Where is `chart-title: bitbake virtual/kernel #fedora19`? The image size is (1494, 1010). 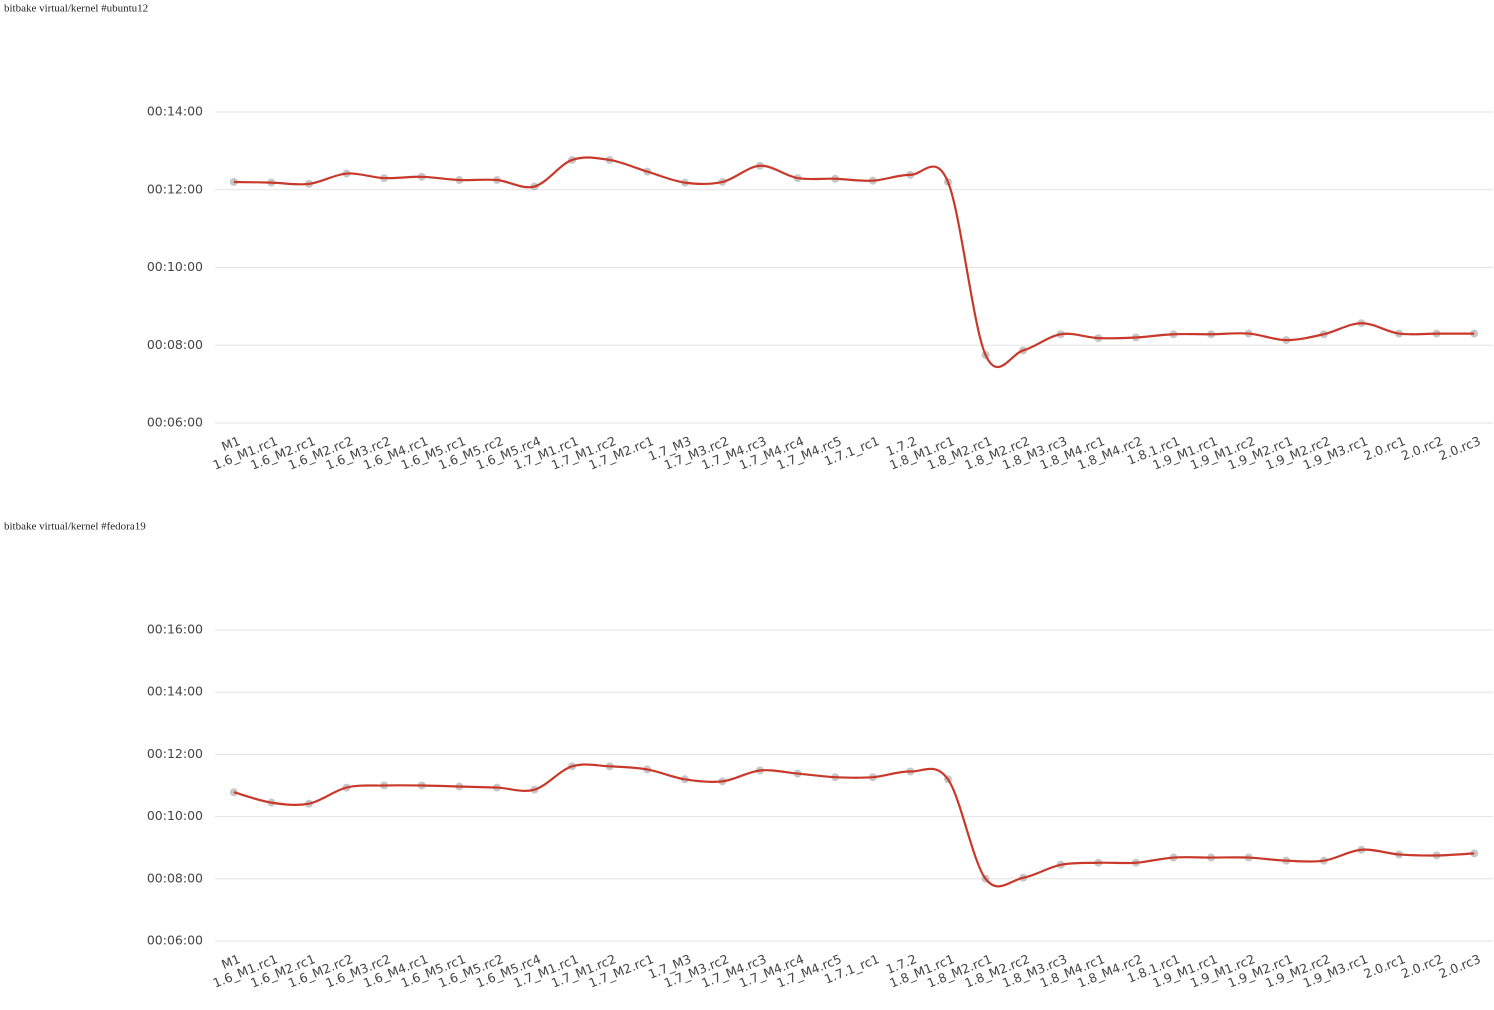 chart-title: bitbake virtual/kernel #fedora19 is located at coordinates (75, 527).